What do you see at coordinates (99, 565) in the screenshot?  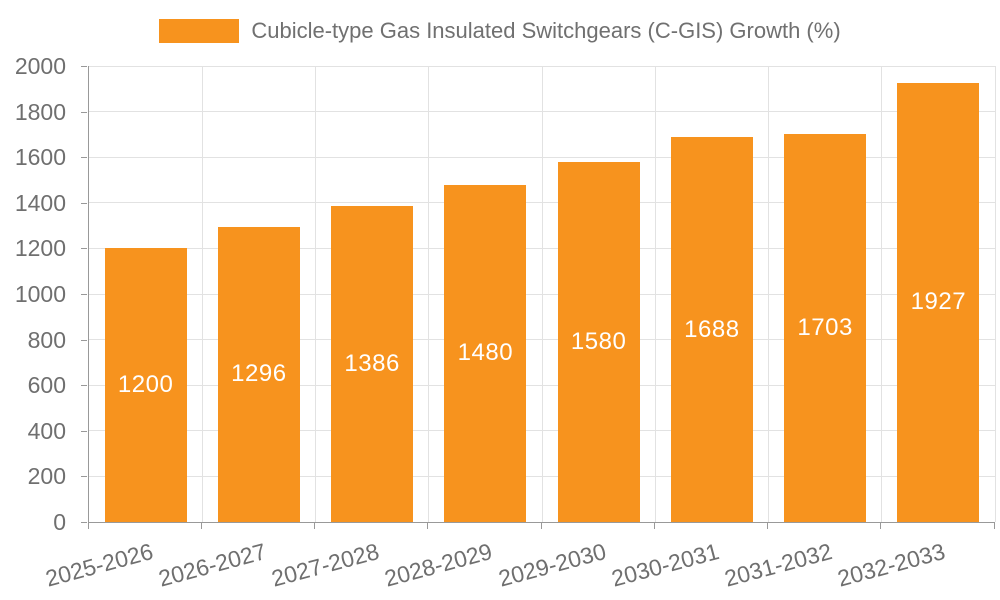 I see `x-axis-tick-label: 2025-2026` at bounding box center [99, 565].